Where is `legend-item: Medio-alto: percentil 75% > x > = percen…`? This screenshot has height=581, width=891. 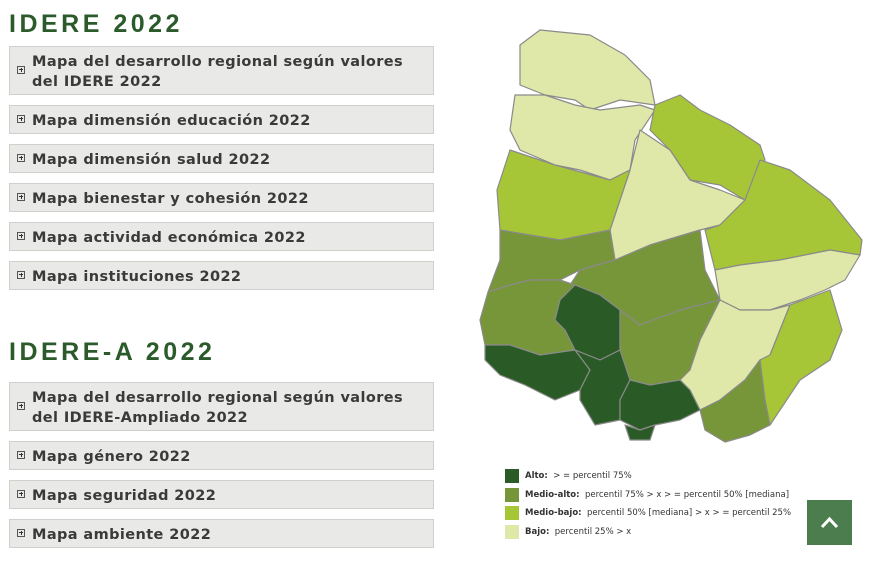 legend-item: Medio-alto: percentil 75% > x > = percen… is located at coordinates (648, 495).